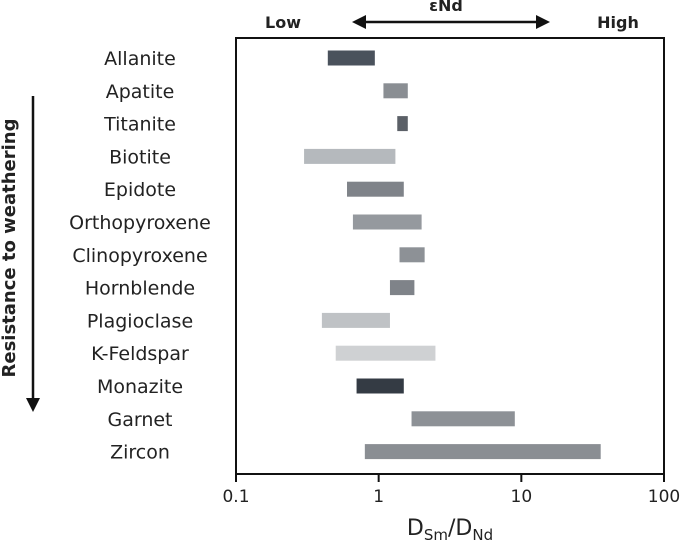  What do you see at coordinates (139, 125) in the screenshot?
I see `label-titanite: Titanite` at bounding box center [139, 125].